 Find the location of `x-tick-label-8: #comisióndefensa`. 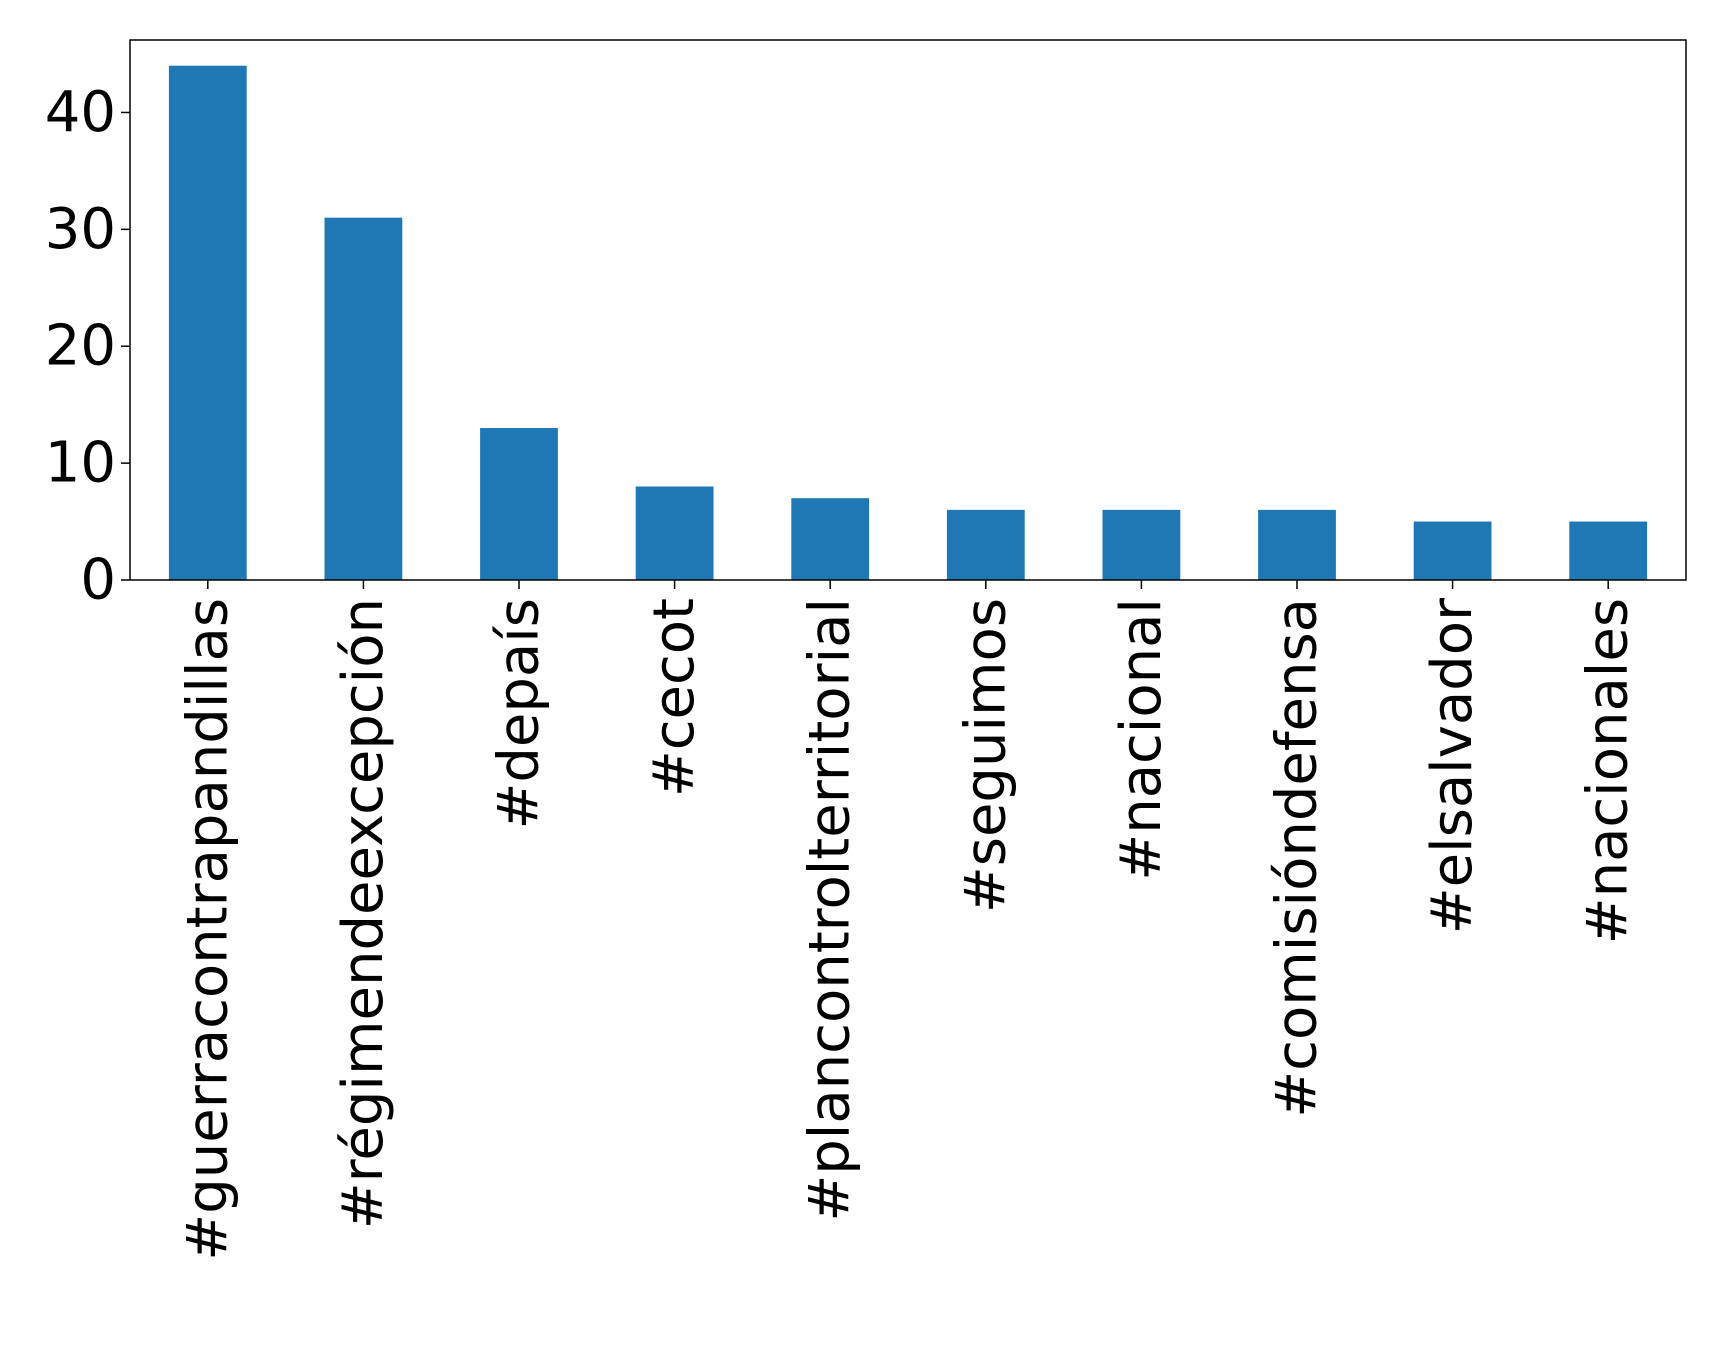

x-tick-label-8: #comisióndefensa is located at coordinates (1297, 858).